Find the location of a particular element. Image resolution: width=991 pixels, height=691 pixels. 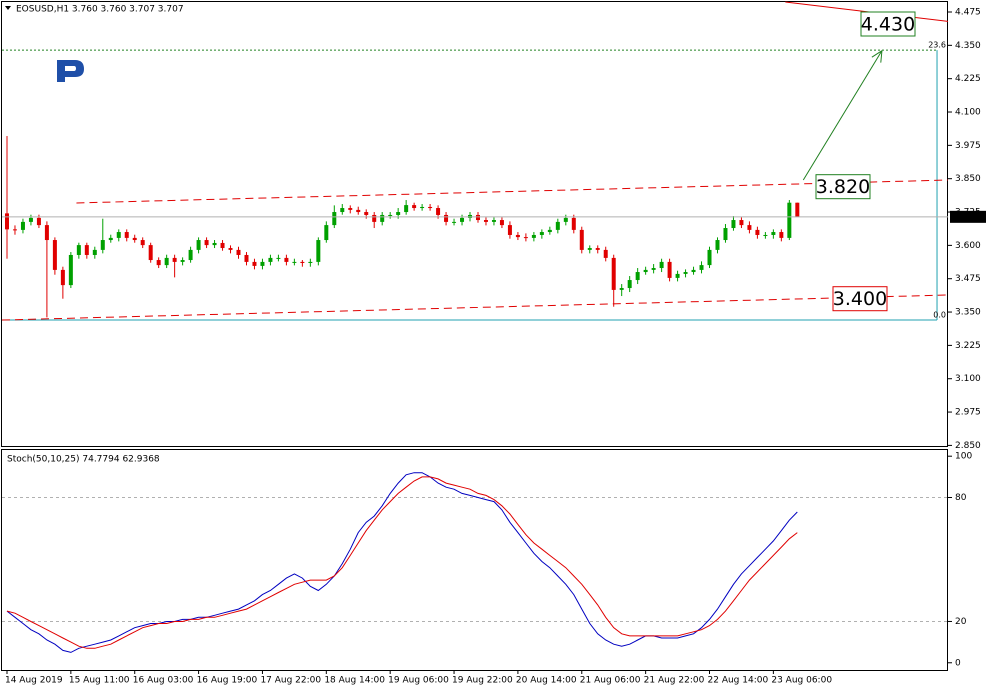

logo-foot is located at coordinates (60, 79).